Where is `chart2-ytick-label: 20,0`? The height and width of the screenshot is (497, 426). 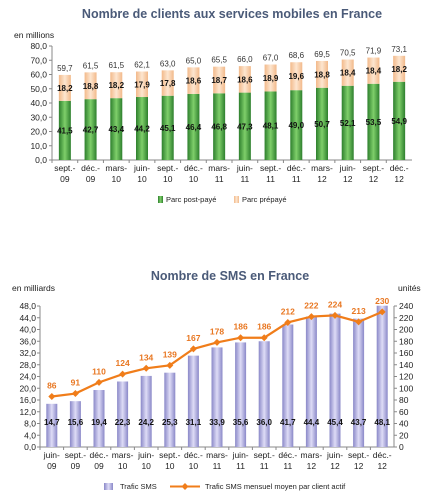 chart2-ytick-label: 20,0 is located at coordinates (27, 388).